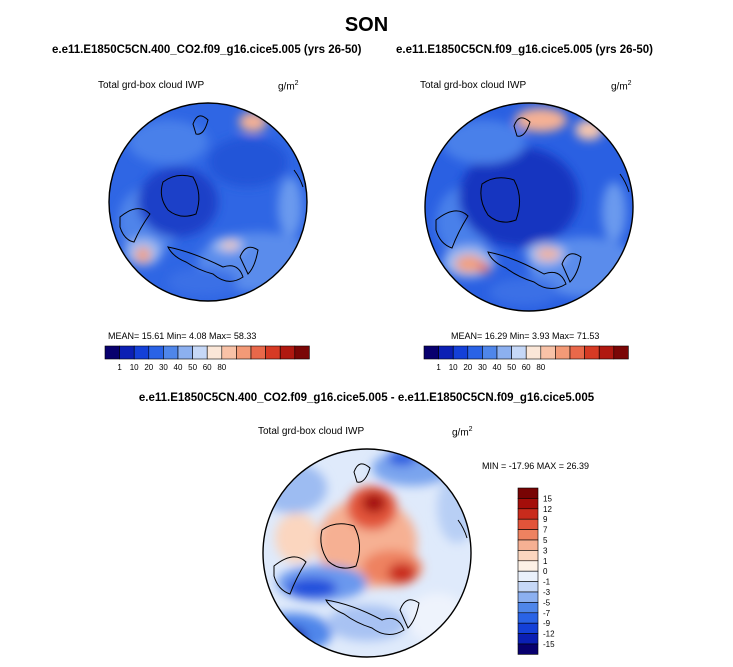  What do you see at coordinates (545, 561) in the screenshot?
I see `panel-3-colorbar-tick-label: 1` at bounding box center [545, 561].